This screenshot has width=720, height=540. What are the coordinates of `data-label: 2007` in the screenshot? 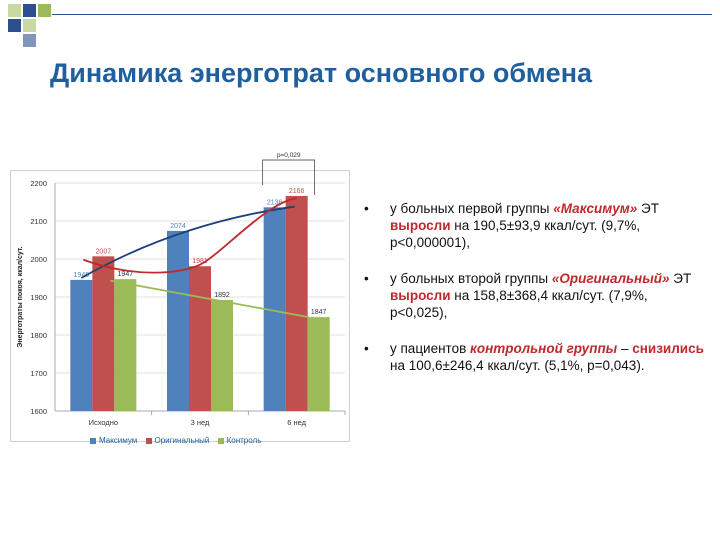 It's located at (104, 251).